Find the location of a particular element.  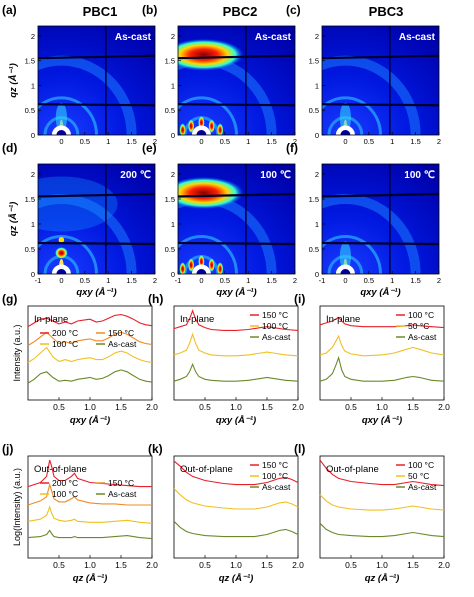

condition-label: 100 ℃ is located at coordinates (275, 175).